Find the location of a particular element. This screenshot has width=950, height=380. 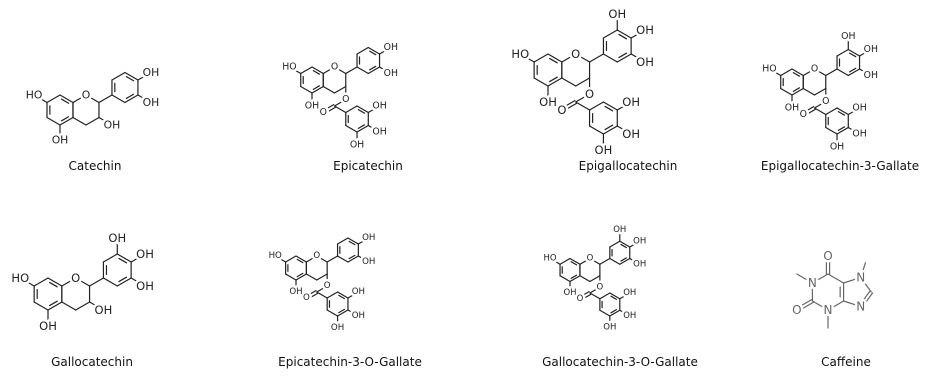

atom-label: N is located at coordinates (828, 310).